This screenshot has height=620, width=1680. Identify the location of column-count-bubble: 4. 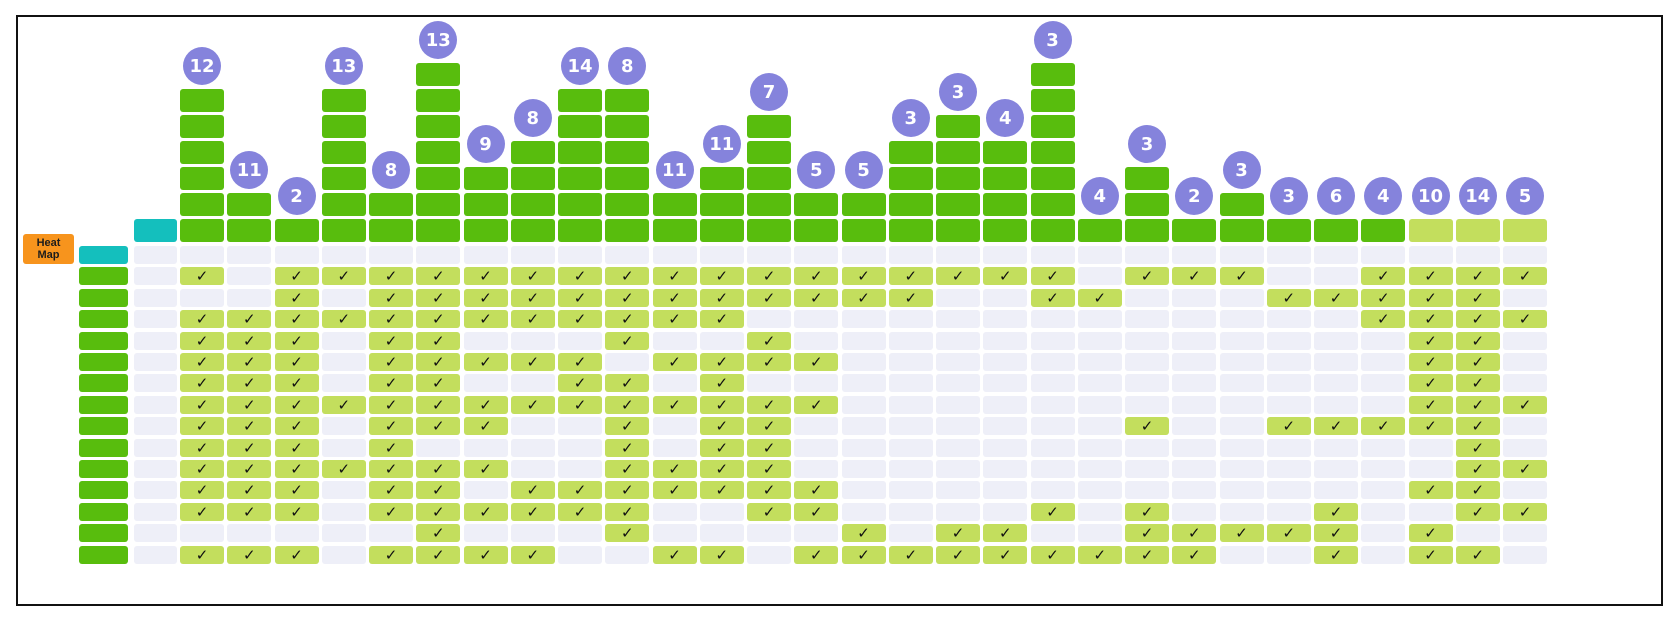
(1005, 118).